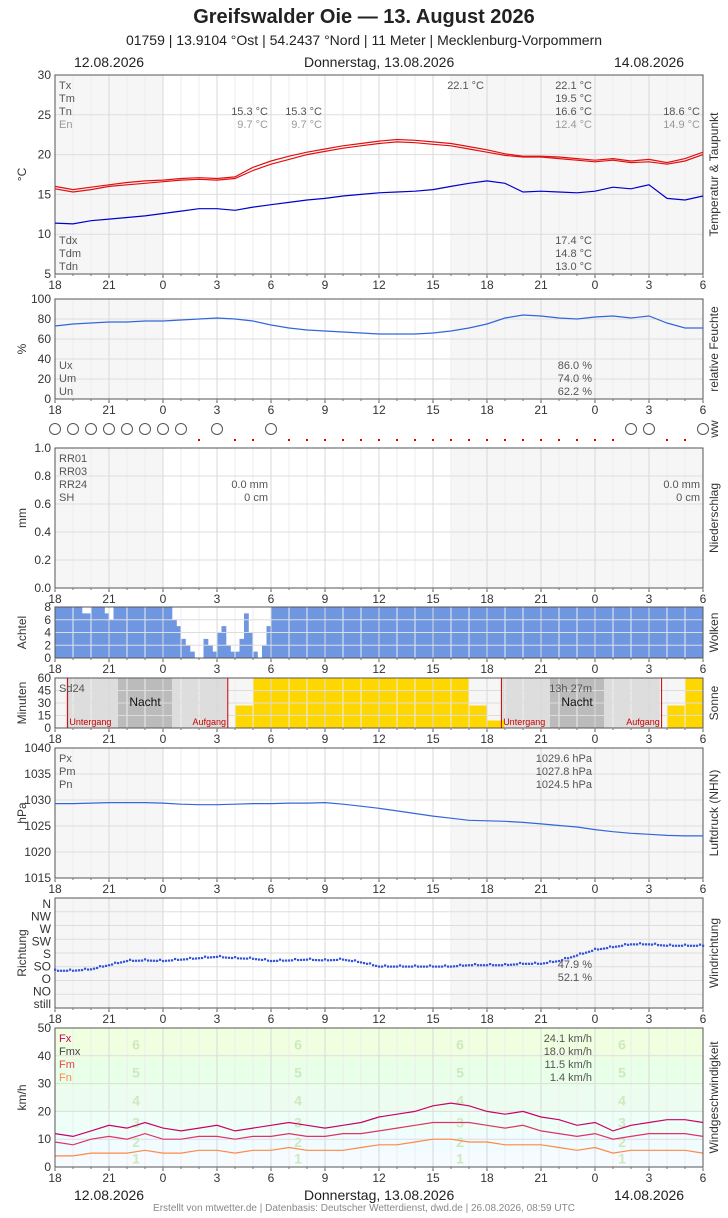  I want to click on y-tick-label: 1035, so click(37, 774).